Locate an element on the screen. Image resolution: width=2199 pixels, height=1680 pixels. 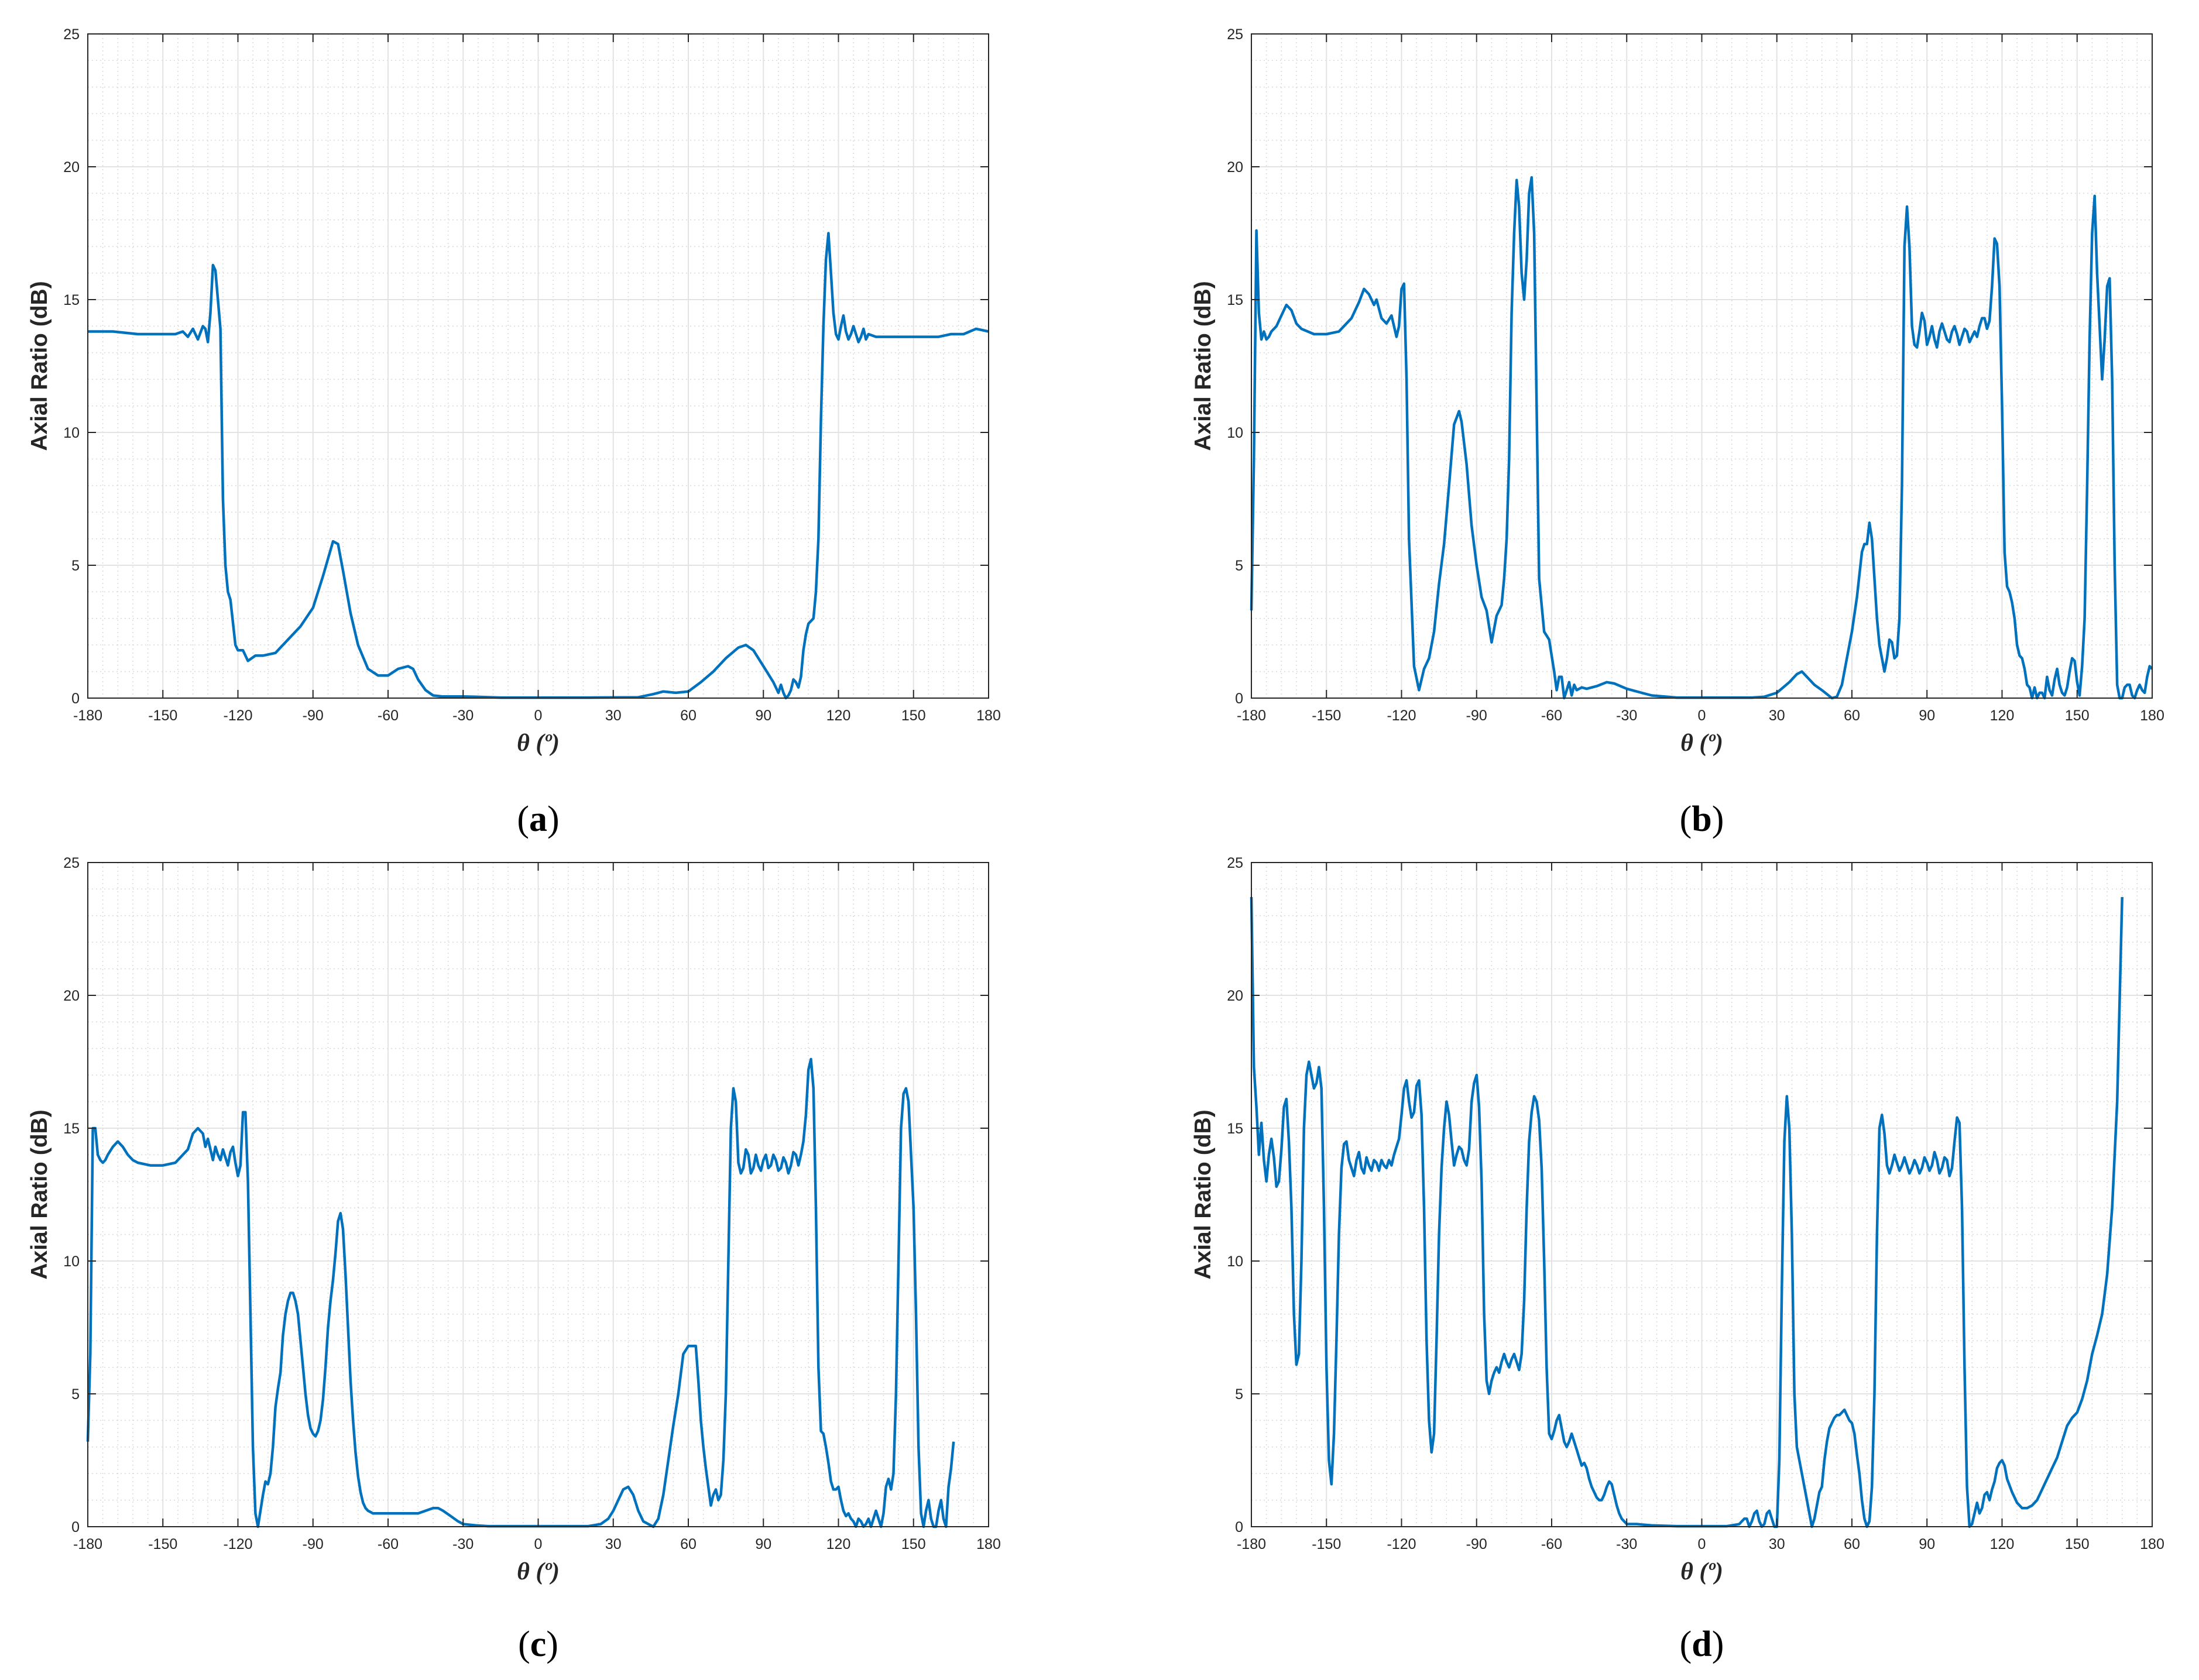
panel-caption-letter: c is located at coordinates (538, 1644).